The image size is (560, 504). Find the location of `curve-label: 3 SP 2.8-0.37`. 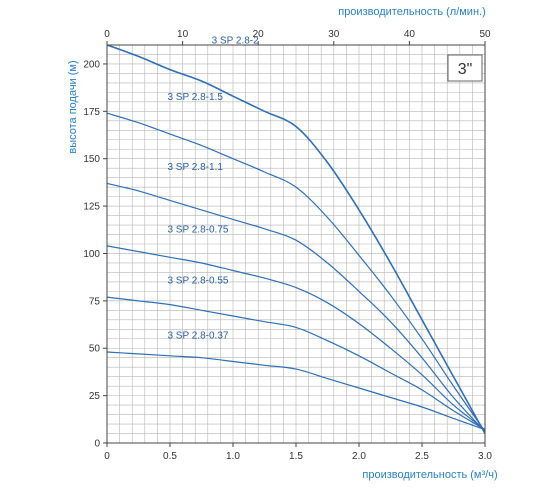

curve-label: 3 SP 2.8-0.37 is located at coordinates (197, 336).